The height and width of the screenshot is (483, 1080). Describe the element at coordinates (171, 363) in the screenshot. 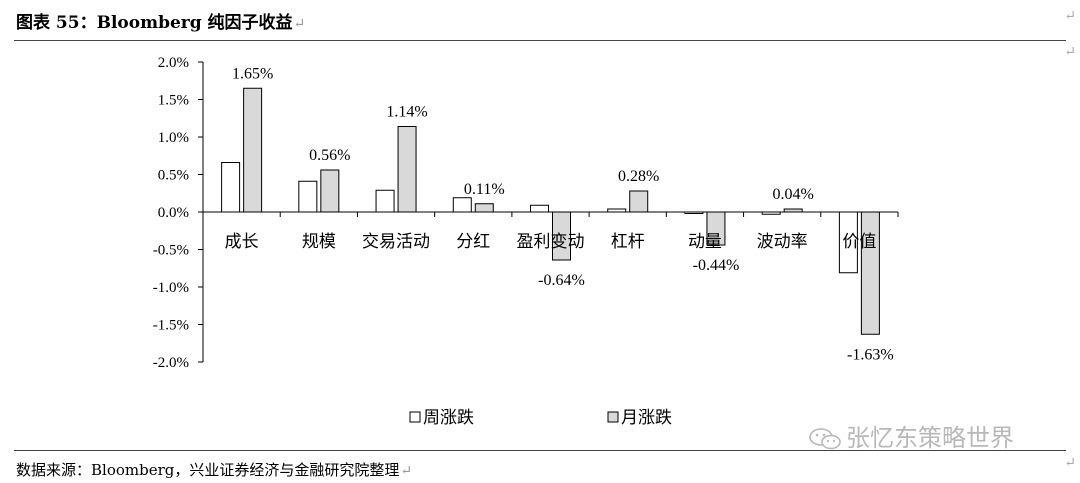

I see `y-tick-label: -2.0%` at that location.